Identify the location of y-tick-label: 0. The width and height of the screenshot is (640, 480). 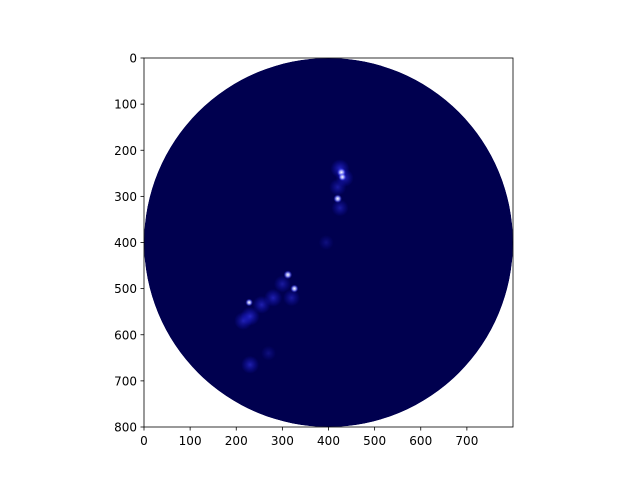
(133, 59).